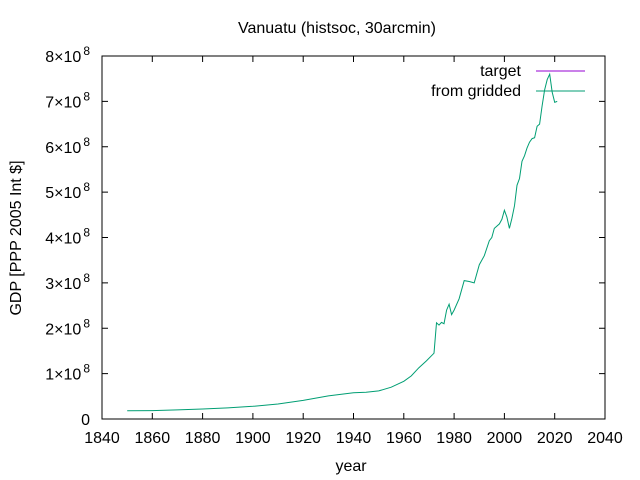 The height and width of the screenshot is (480, 640). I want to click on x-axis-label: year, so click(351, 466).